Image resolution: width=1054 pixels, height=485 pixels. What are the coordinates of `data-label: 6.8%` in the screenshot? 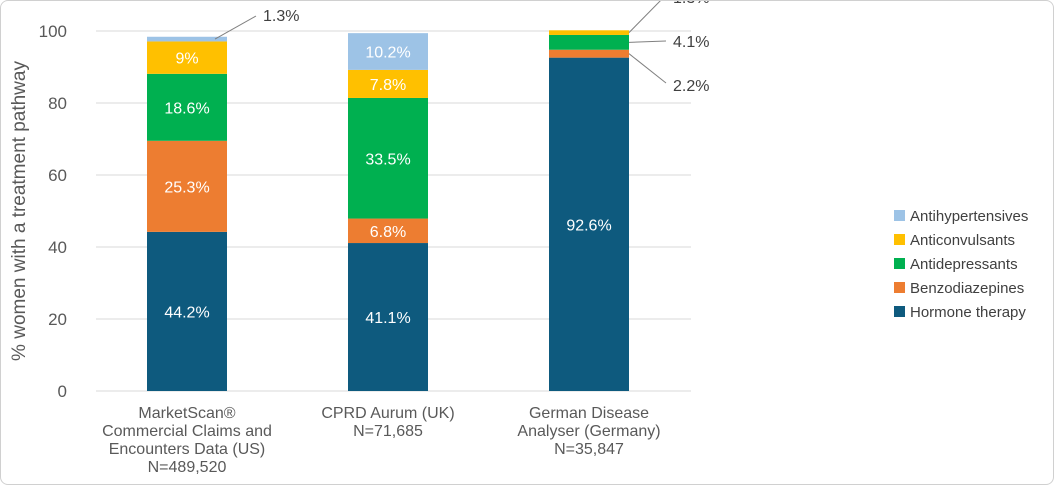 It's located at (388, 232).